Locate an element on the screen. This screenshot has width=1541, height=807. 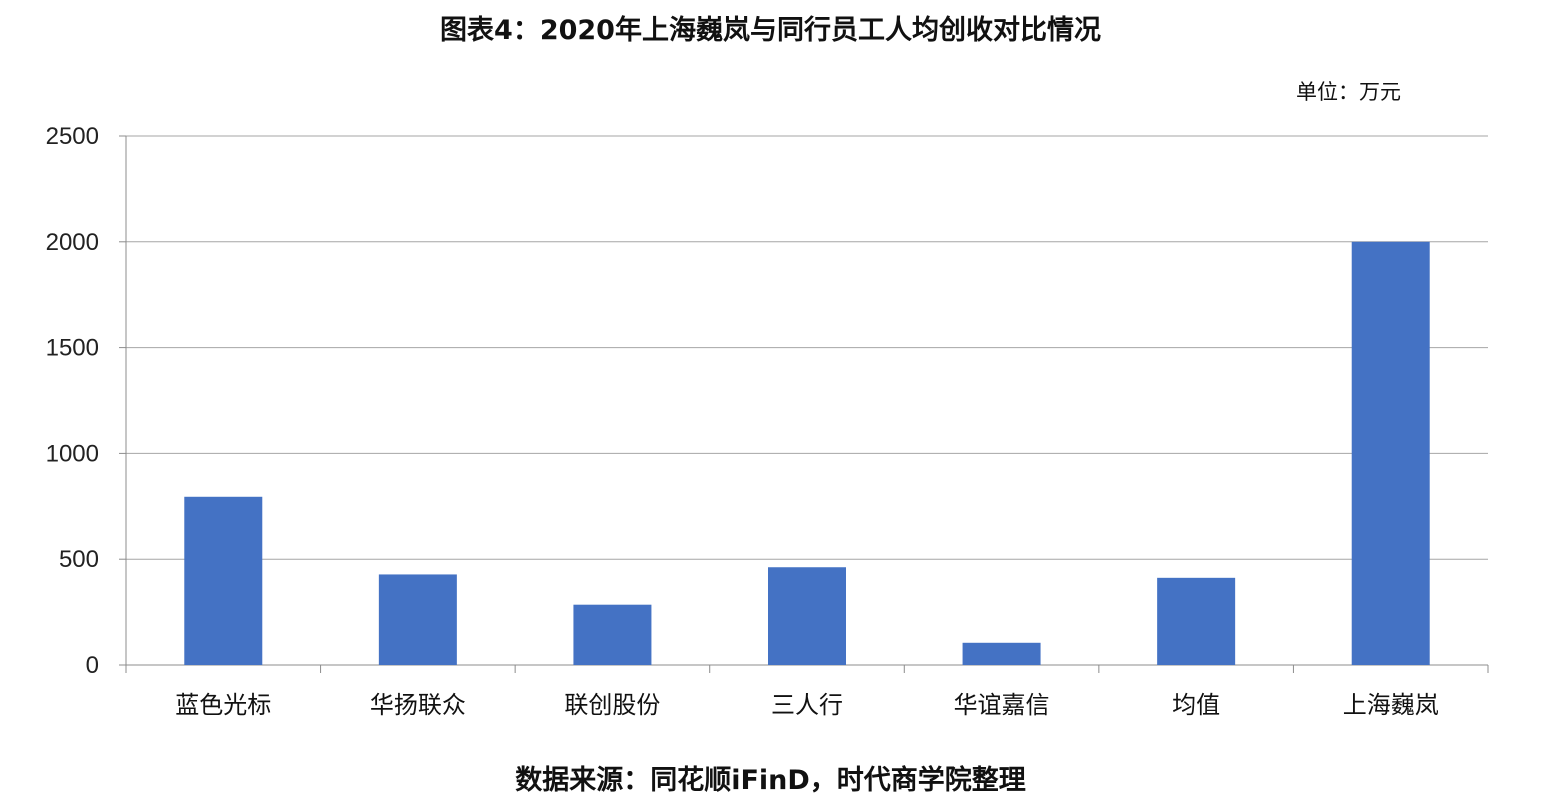
y-tick-label: 2000 is located at coordinates (72, 242).